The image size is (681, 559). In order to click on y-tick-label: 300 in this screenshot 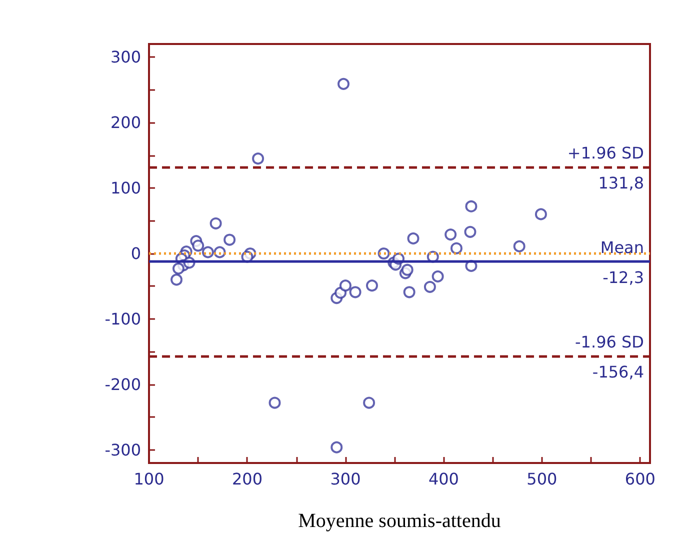, I will do `click(125, 57)`.